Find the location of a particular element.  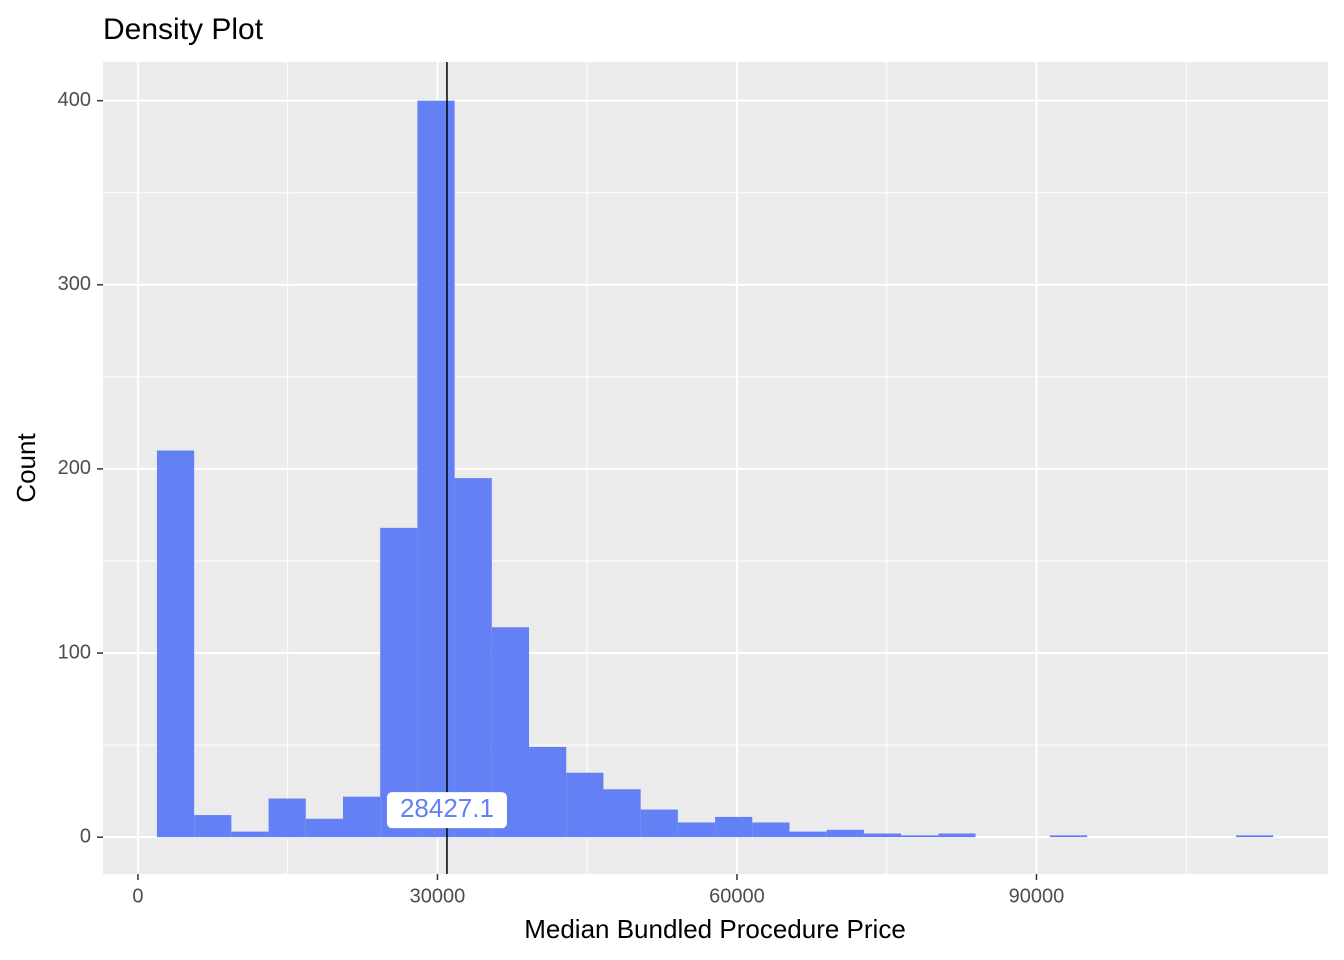

annotation: 28427.1 is located at coordinates (447, 808).